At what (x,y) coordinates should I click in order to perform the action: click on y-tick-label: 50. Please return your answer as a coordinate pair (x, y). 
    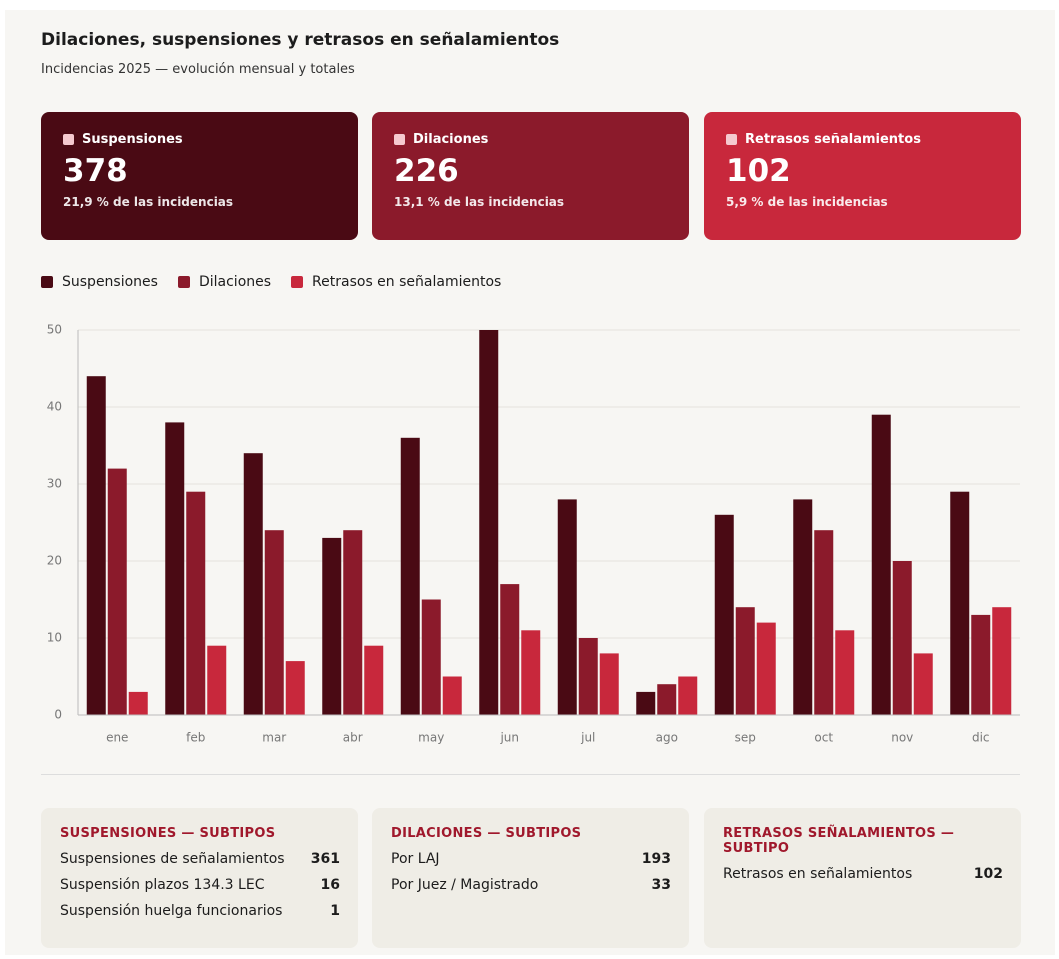
    Looking at the image, I should click on (54, 330).